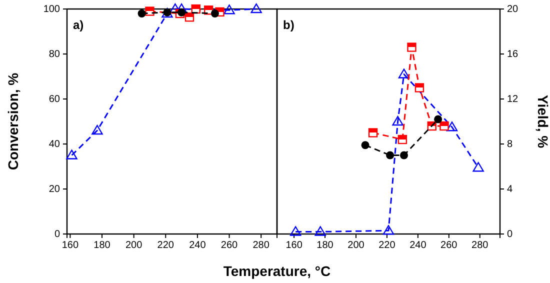 The width and height of the screenshot is (550, 283). Describe the element at coordinates (510, 234) in the screenshot. I see `y2-tick-label: 0` at that location.